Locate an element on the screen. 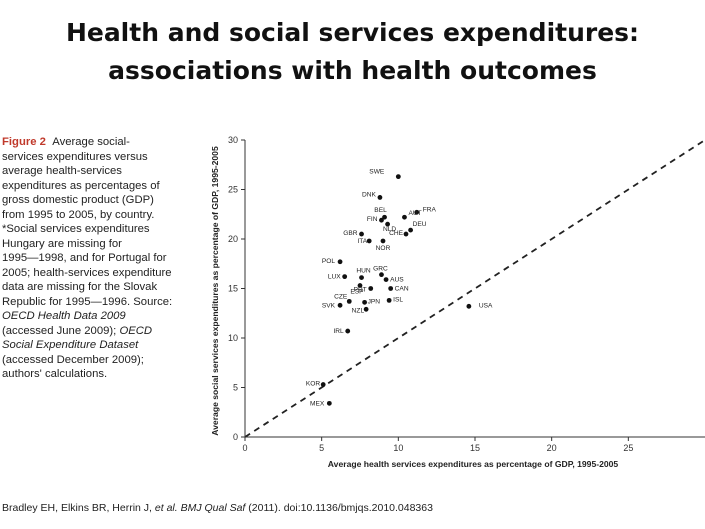 Image resolution: width=705 pixels, height=529 pixels. data-point-fra is located at coordinates (417, 212).